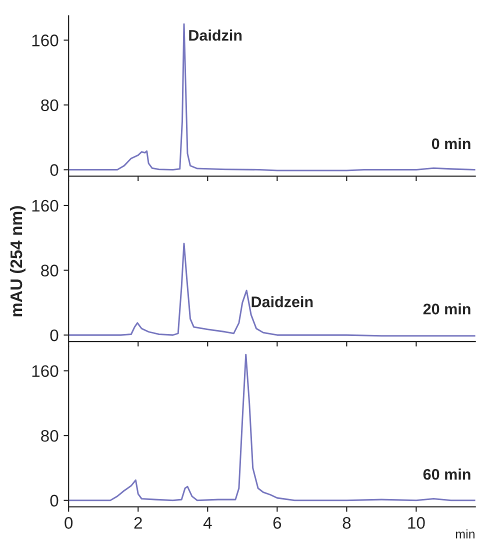  What do you see at coordinates (68, 523) in the screenshot?
I see `x-tick-label: 0` at bounding box center [68, 523].